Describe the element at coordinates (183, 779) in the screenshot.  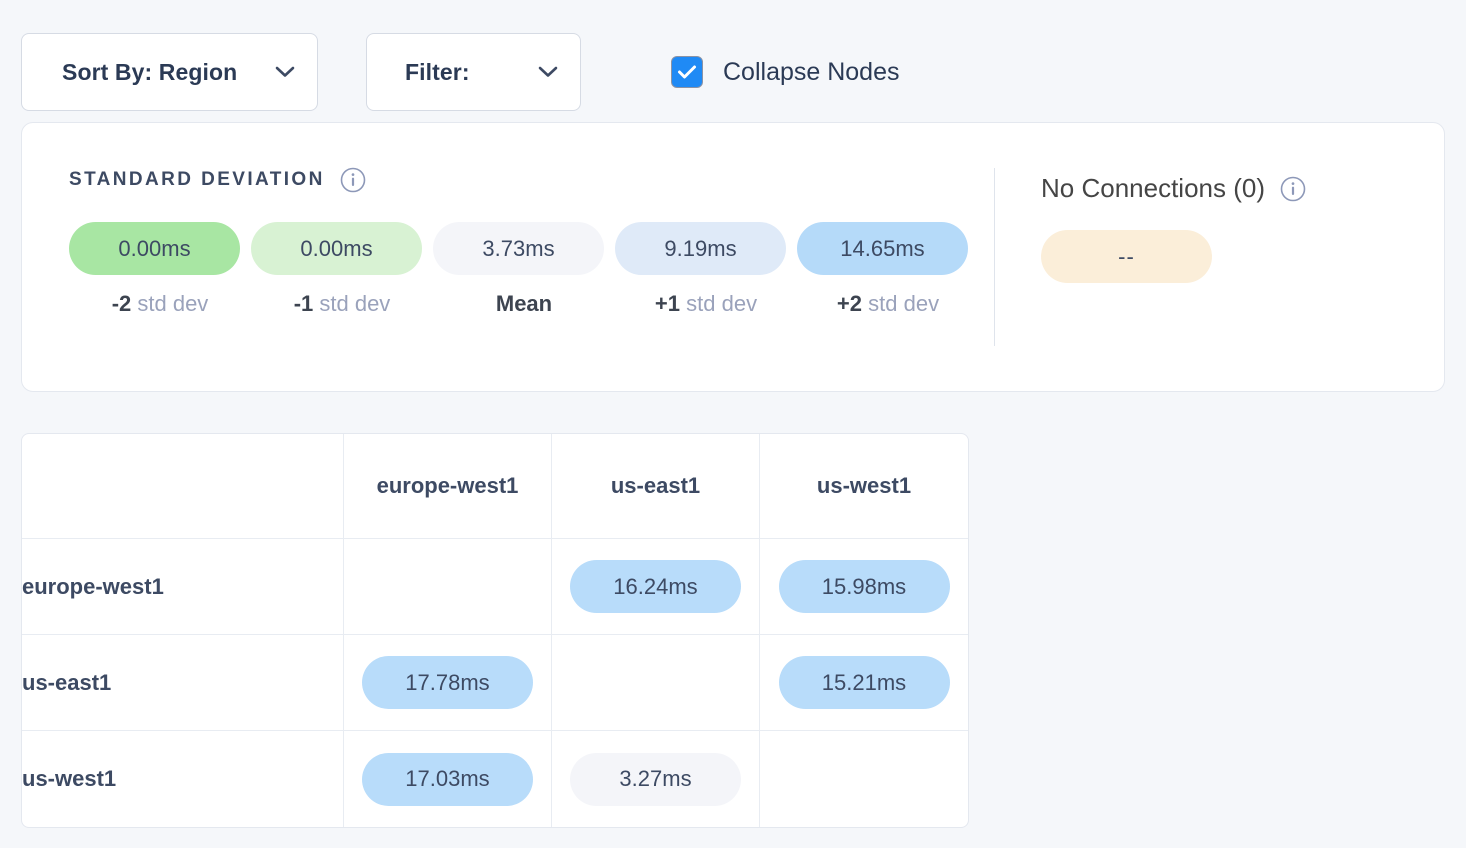
I see `row-header: us-west1` at that location.